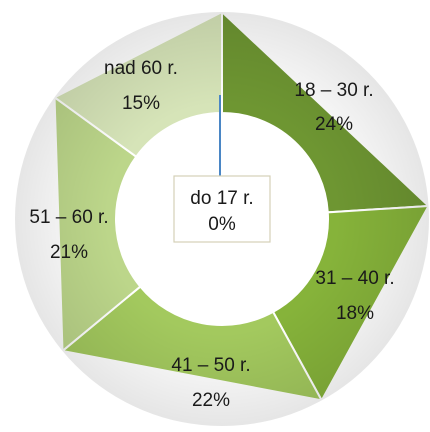  What do you see at coordinates (221, 198) in the screenshot?
I see `callout-category-label: do 17 r.` at bounding box center [221, 198].